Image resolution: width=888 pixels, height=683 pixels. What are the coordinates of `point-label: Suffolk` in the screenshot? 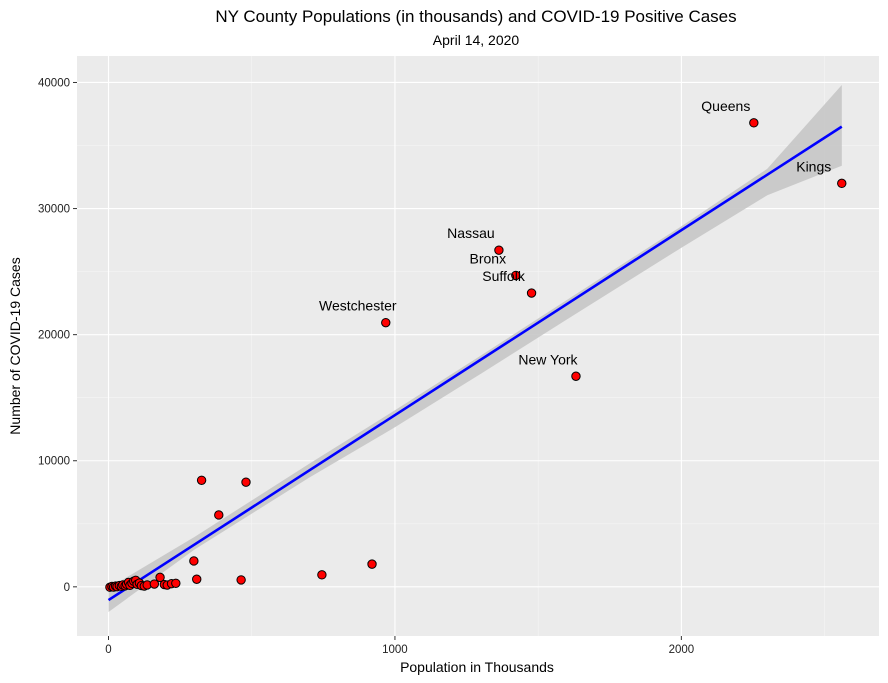 It's located at (504, 276).